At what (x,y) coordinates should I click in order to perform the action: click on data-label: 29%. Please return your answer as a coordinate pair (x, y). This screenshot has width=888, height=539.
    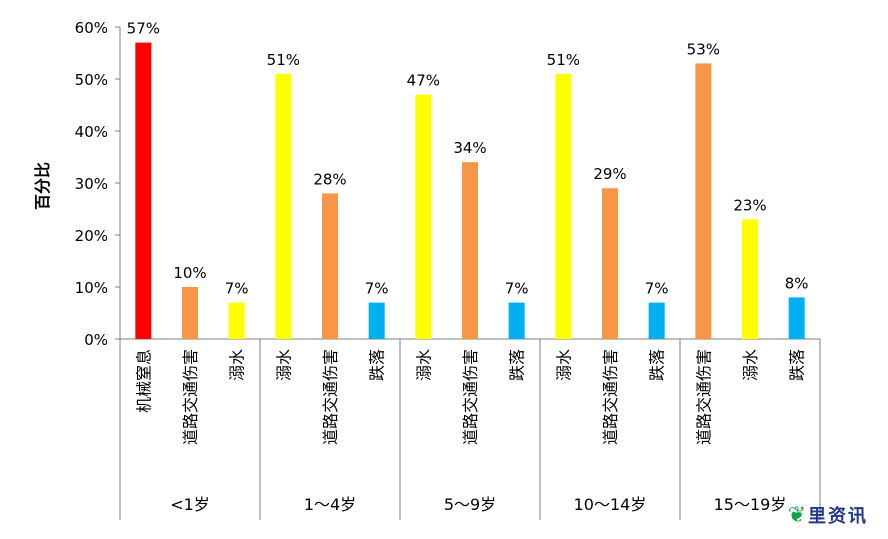
    Looking at the image, I should click on (609, 174).